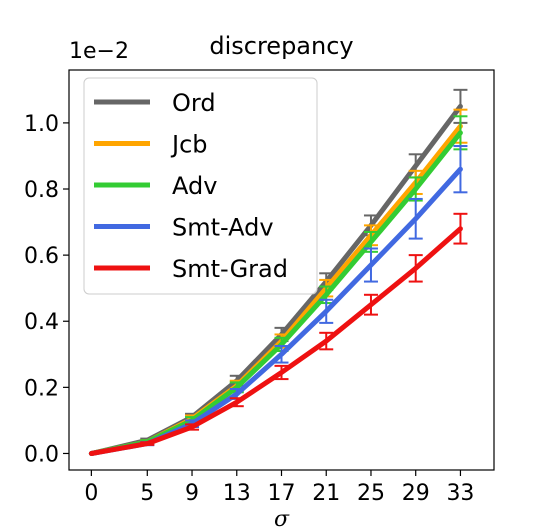 This screenshot has width=550, height=530. Describe the element at coordinates (41, 256) in the screenshot. I see `y-tick-label: 0.6` at that location.